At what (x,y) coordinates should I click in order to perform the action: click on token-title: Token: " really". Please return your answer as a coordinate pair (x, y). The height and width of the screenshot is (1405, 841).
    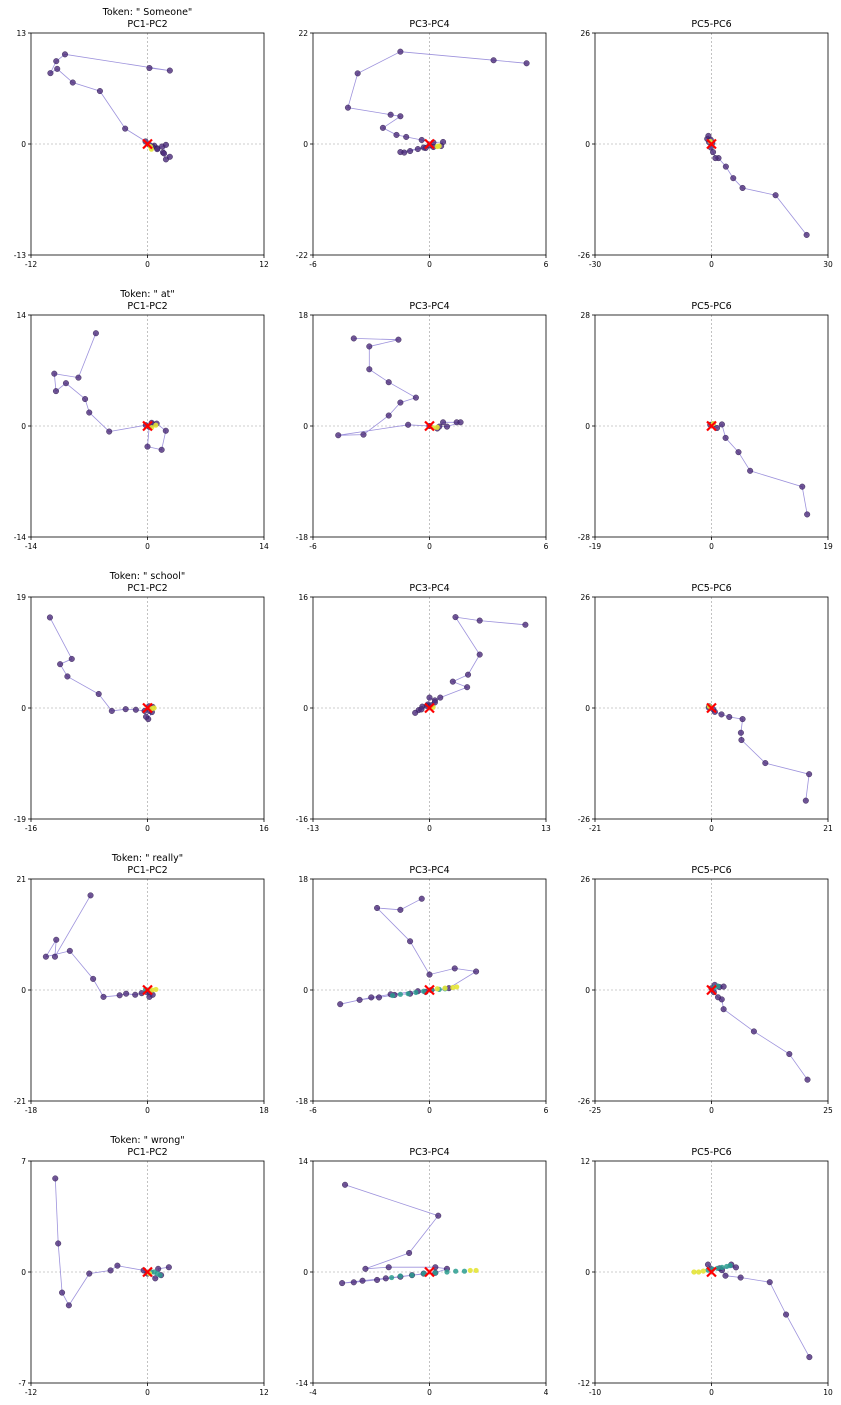
    Looking at the image, I should click on (147, 858).